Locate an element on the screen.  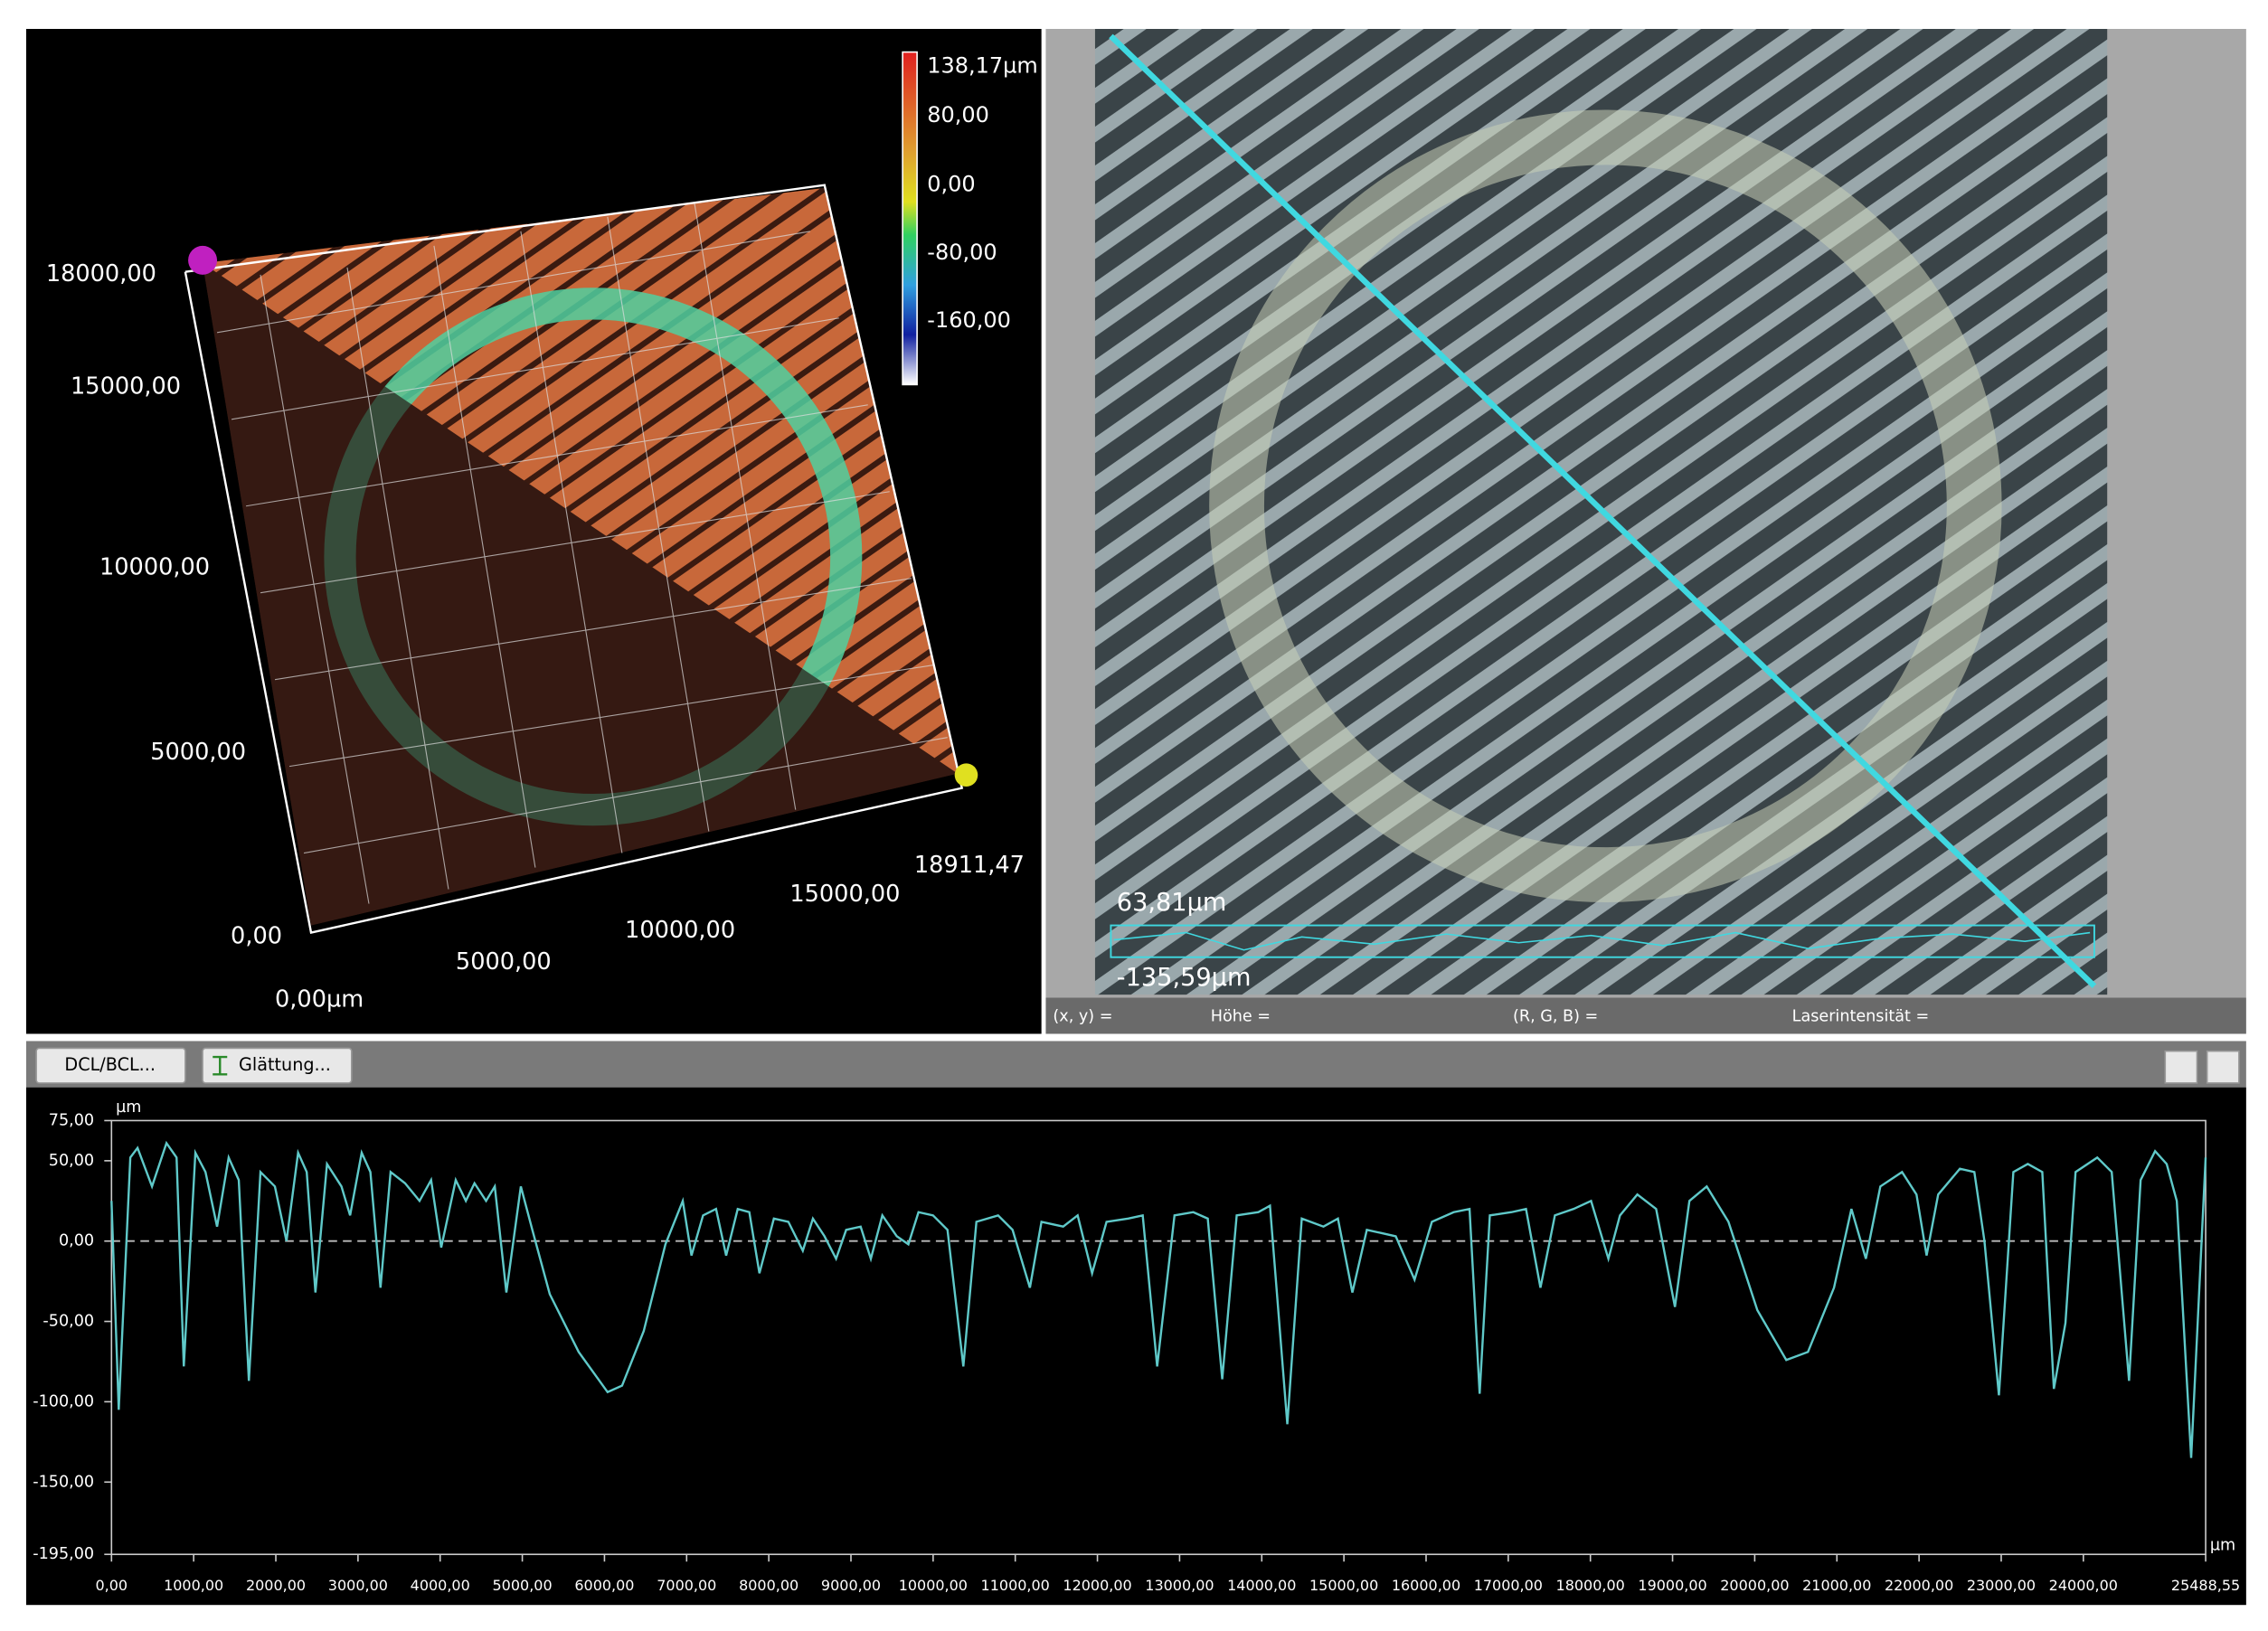
toolbar-bg is located at coordinates (1135, 1064).